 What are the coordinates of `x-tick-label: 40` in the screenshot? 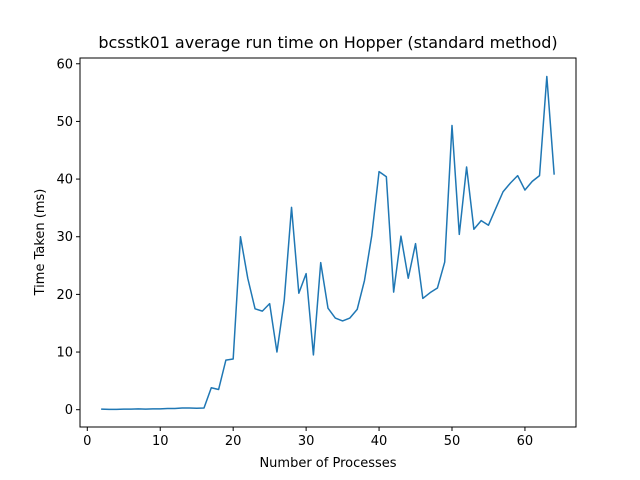 It's located at (379, 441).